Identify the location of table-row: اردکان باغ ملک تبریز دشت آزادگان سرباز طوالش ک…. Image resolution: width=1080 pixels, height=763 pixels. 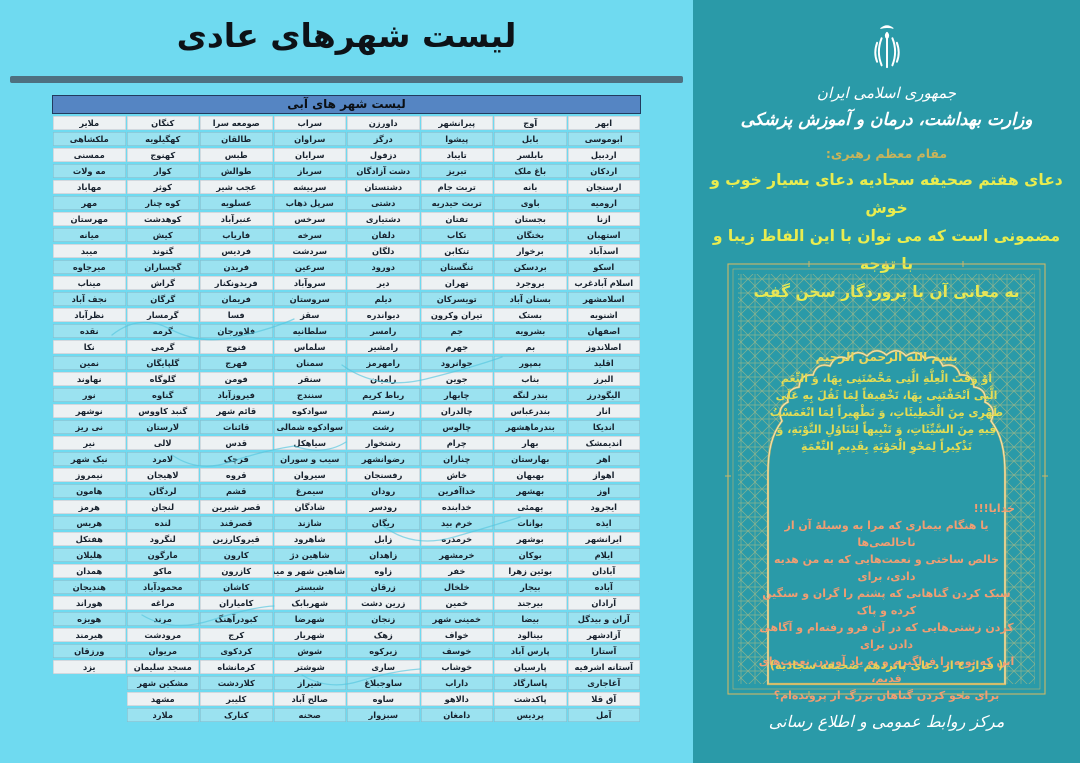
(346, 171).